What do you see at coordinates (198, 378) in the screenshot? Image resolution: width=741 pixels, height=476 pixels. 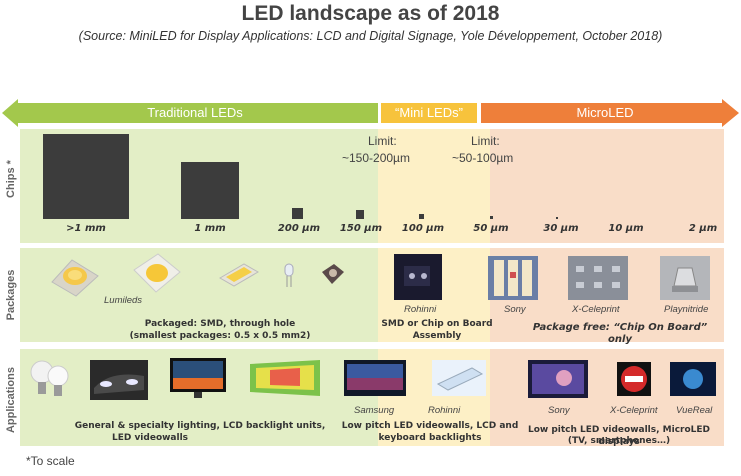 I see `tv-image` at bounding box center [198, 378].